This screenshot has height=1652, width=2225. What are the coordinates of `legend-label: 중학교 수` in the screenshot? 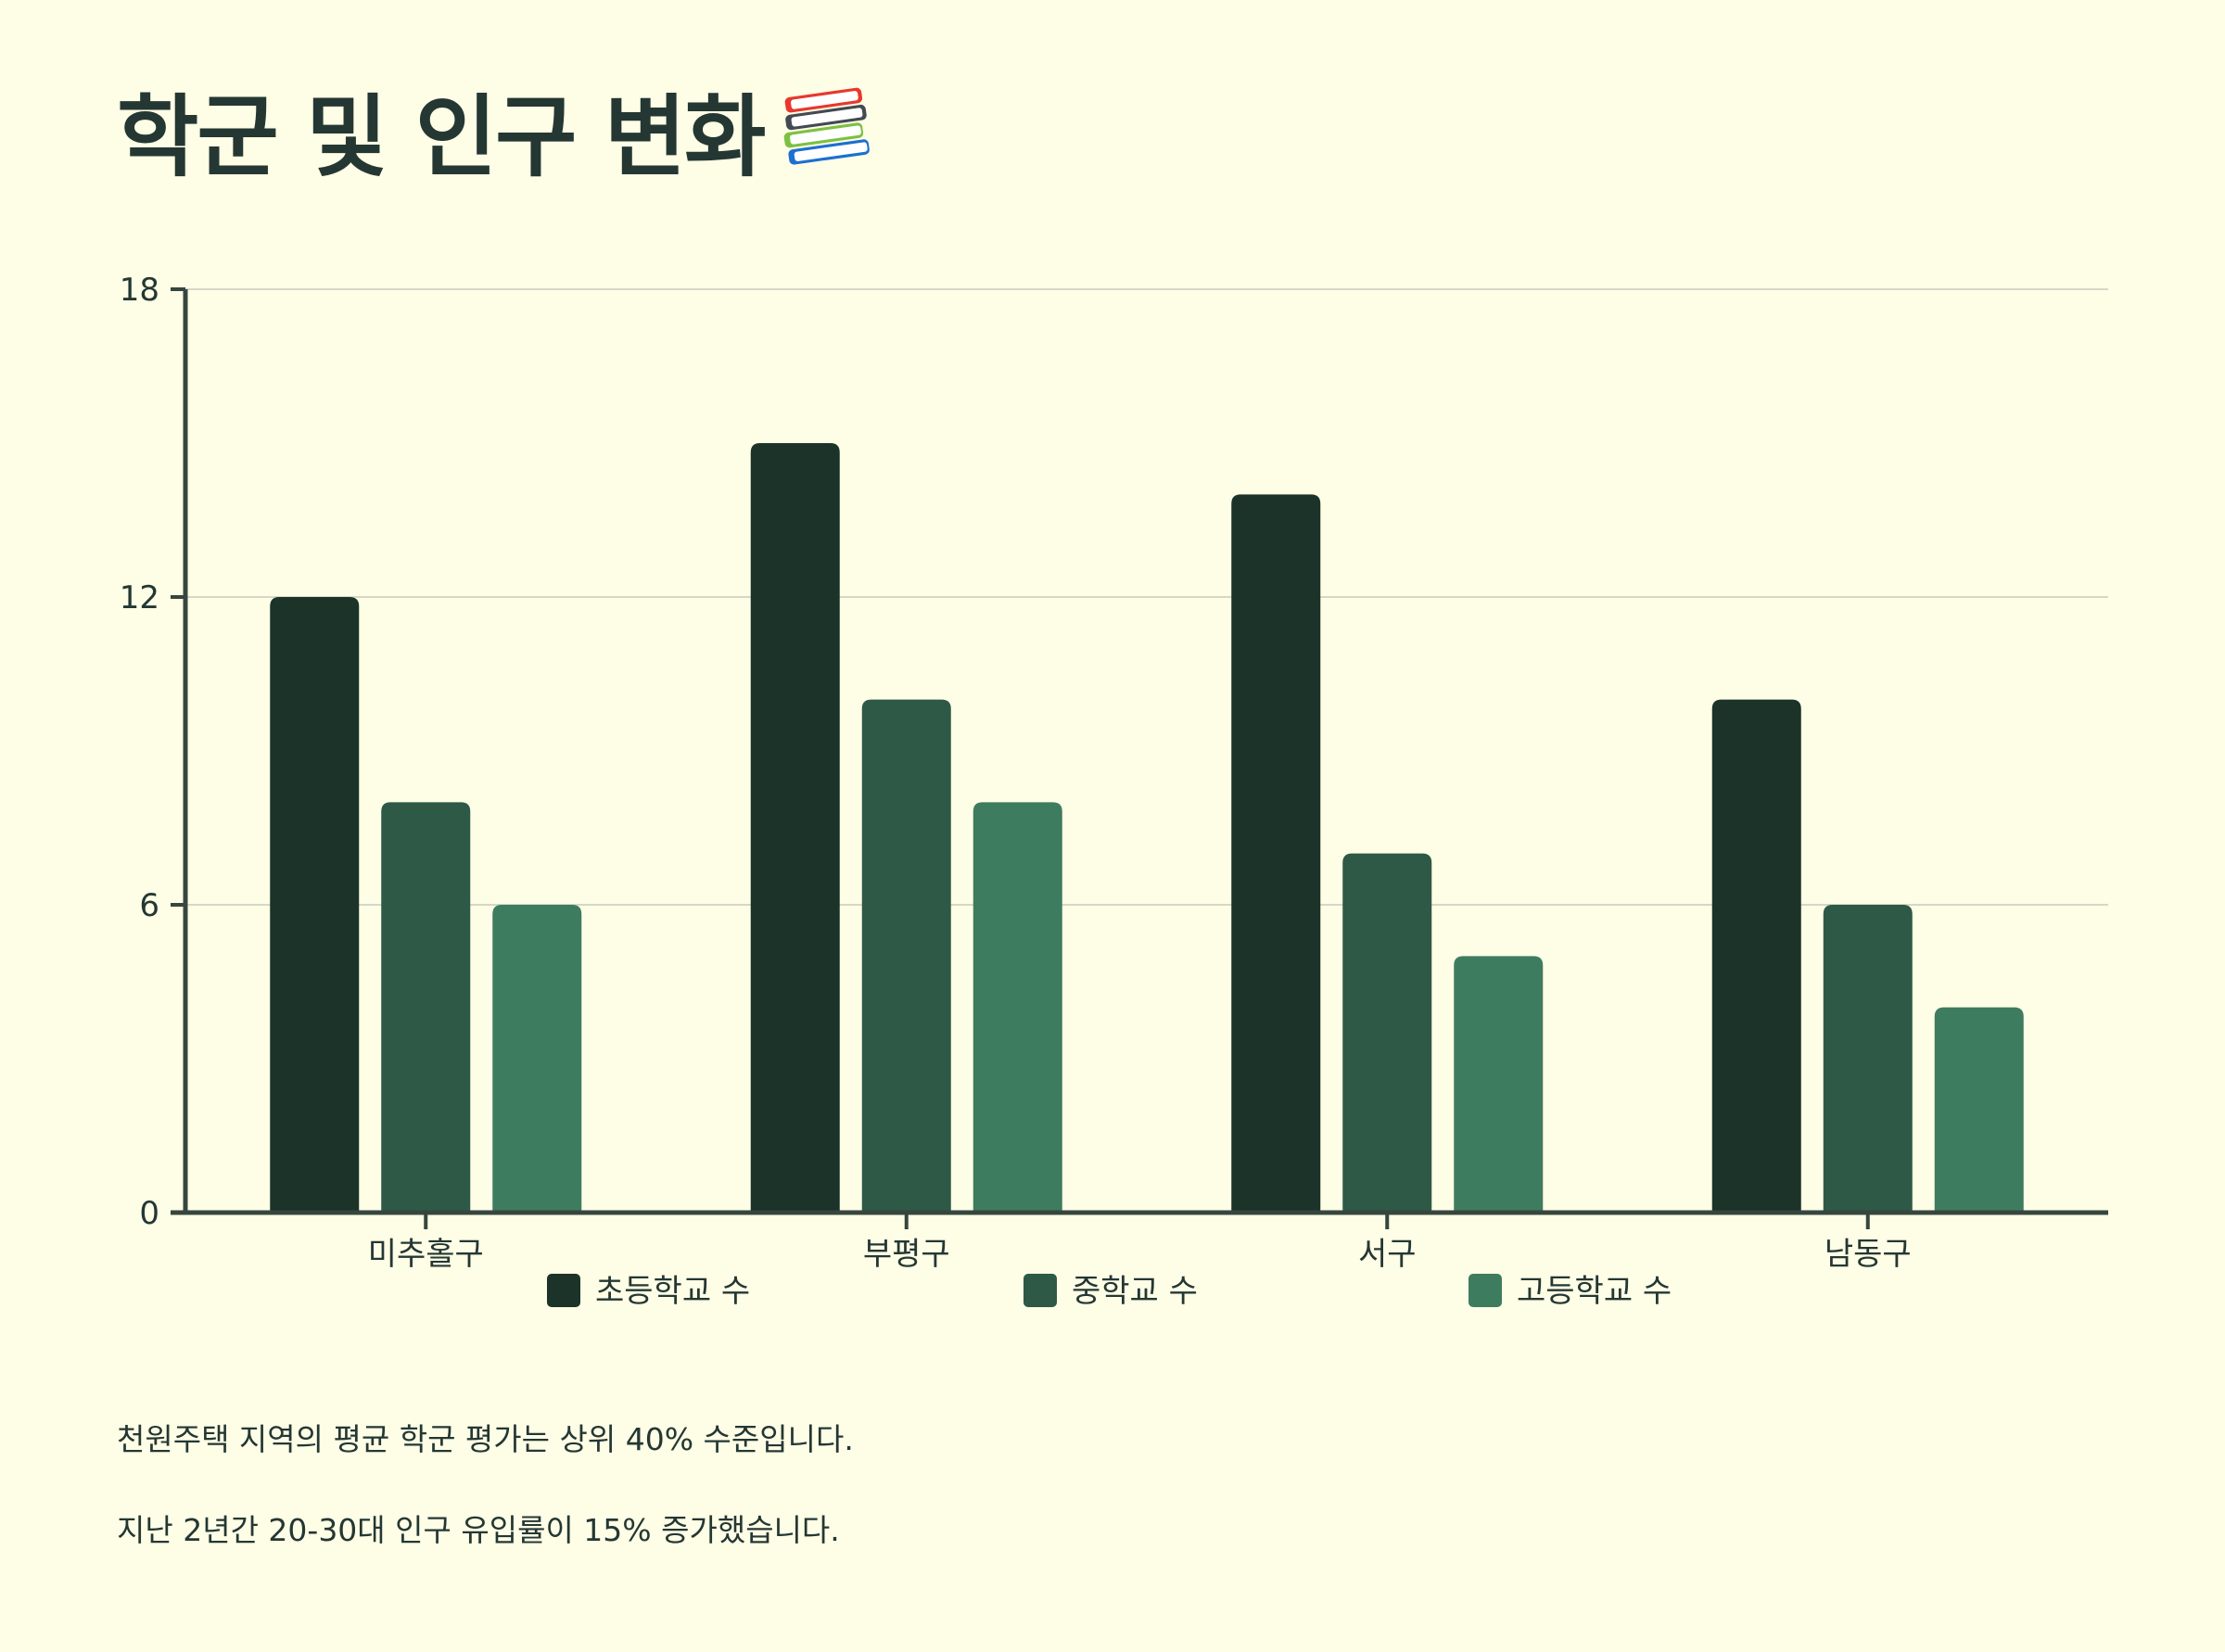 It's located at (1135, 1291).